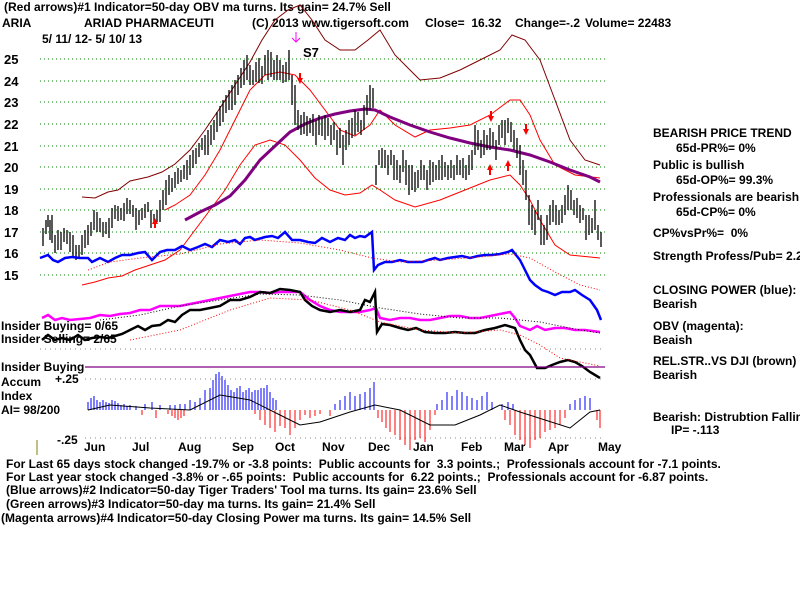 The width and height of the screenshot is (800, 600). Describe the element at coordinates (311, 52) in the screenshot. I see `signal-s7-label: S7` at that location.